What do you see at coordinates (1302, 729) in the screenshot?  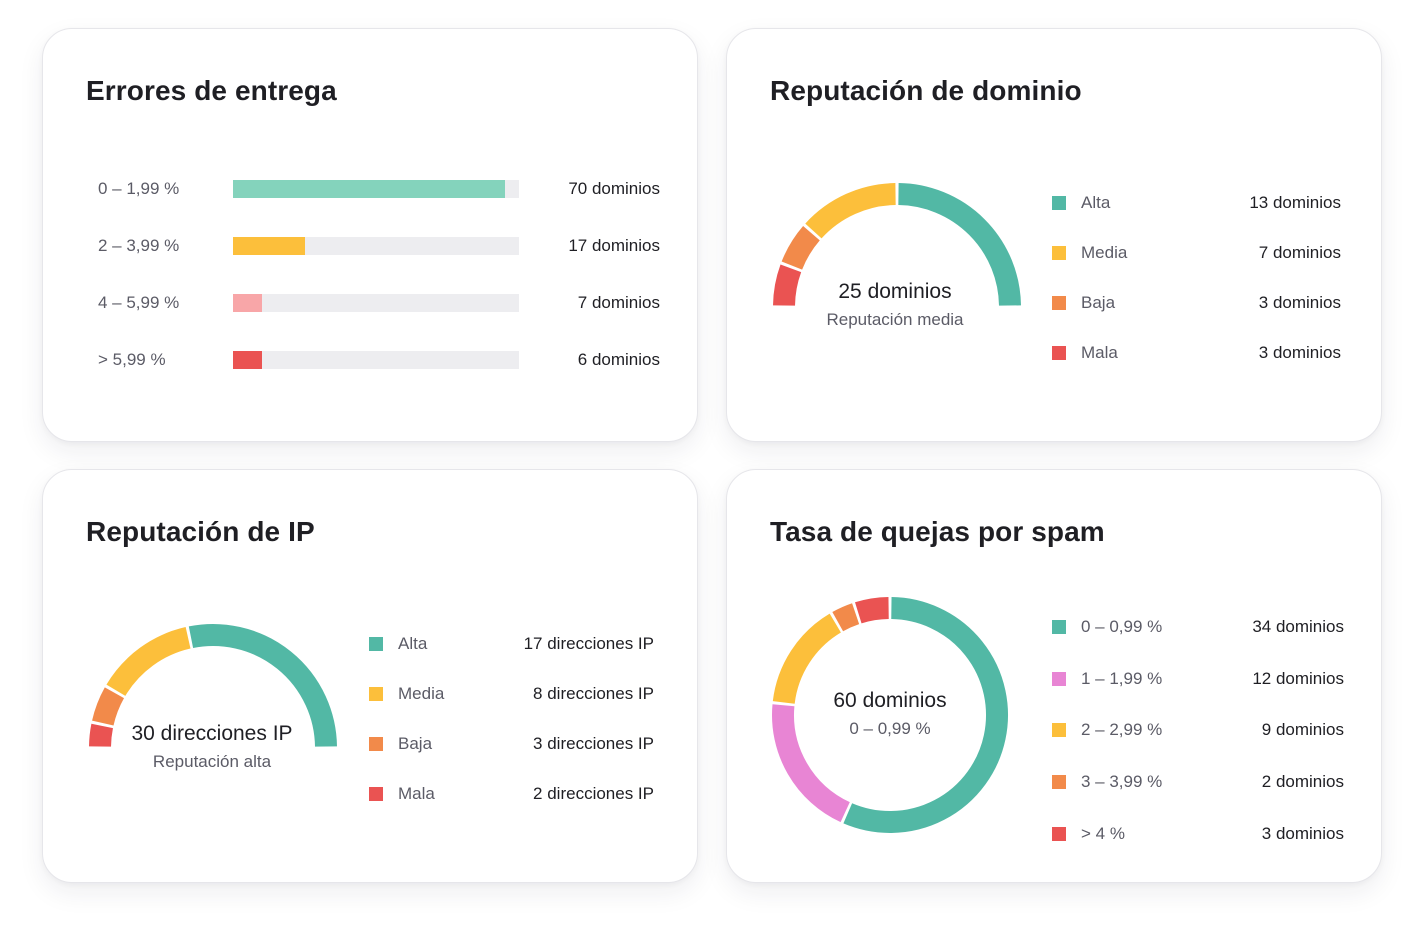 I see `legend-value: 9 dominios` at bounding box center [1302, 729].